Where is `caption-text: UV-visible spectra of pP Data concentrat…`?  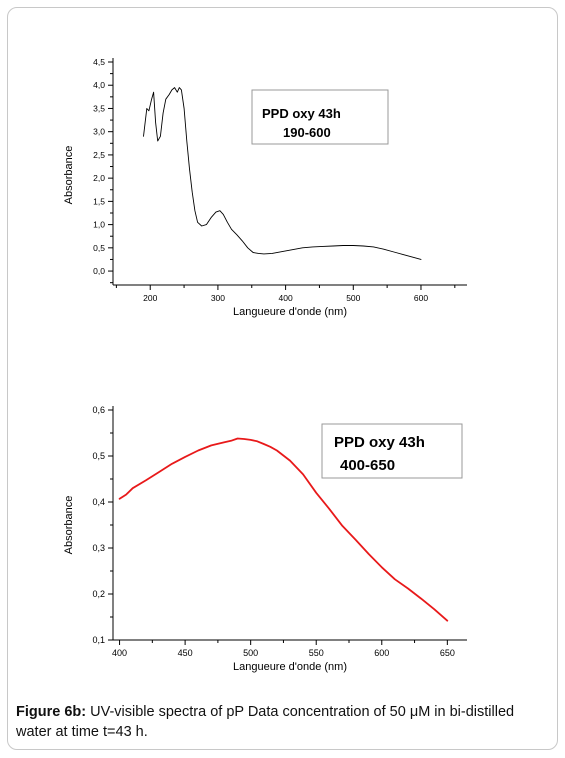 caption-text: UV-visible spectra of pP Data concentrat… is located at coordinates (265, 722).